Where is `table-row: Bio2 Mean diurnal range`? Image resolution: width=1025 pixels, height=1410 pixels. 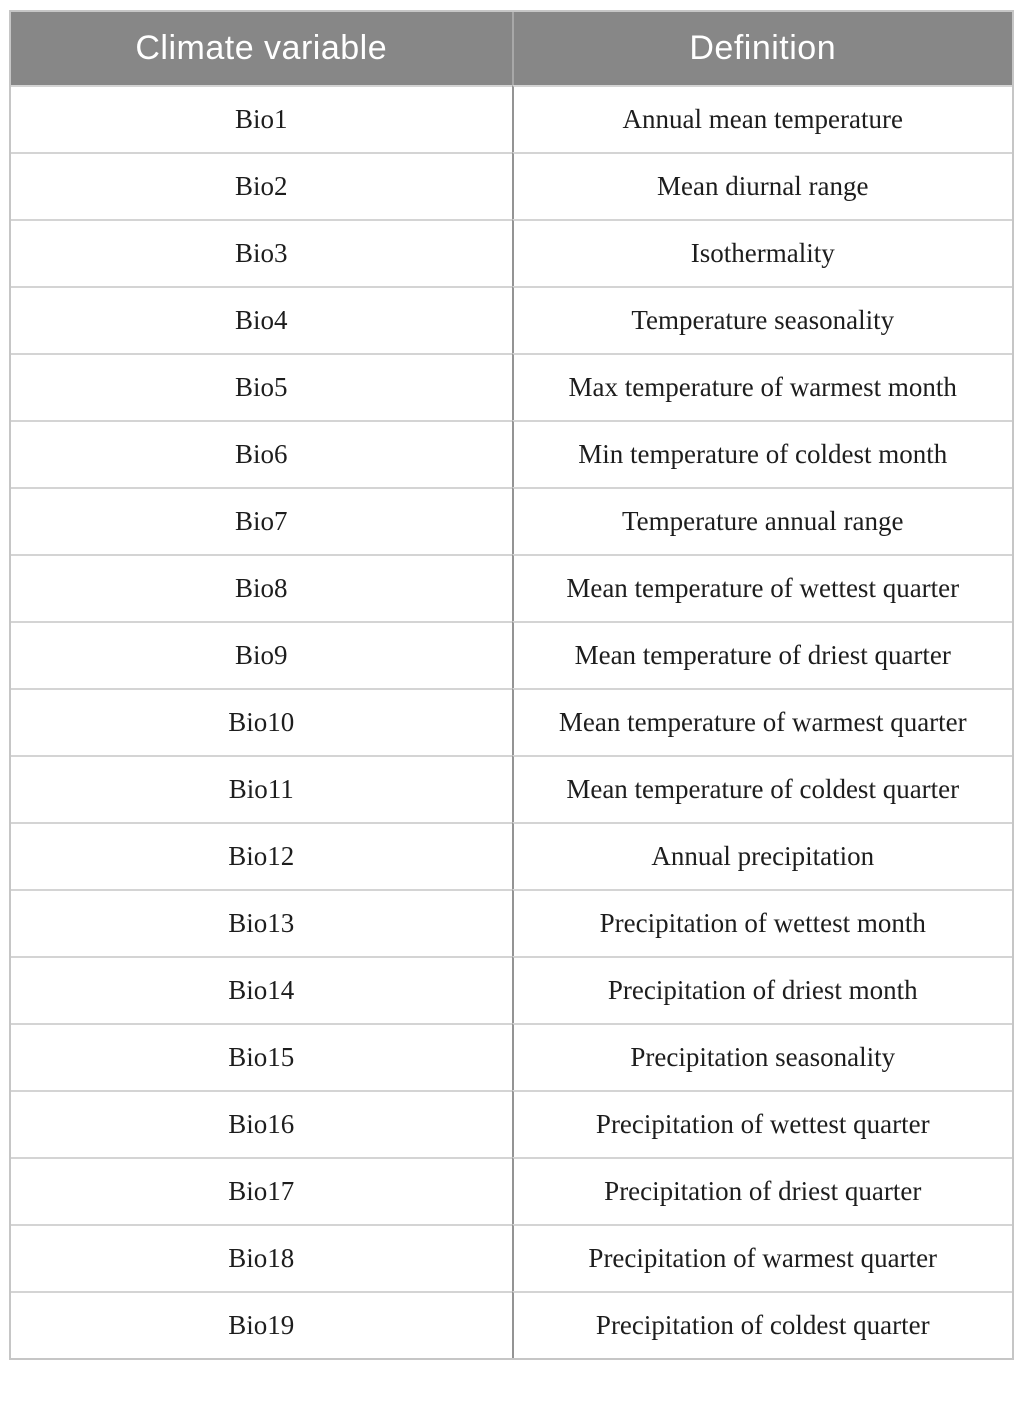 table-row: Bio2 Mean diurnal range is located at coordinates (511, 185).